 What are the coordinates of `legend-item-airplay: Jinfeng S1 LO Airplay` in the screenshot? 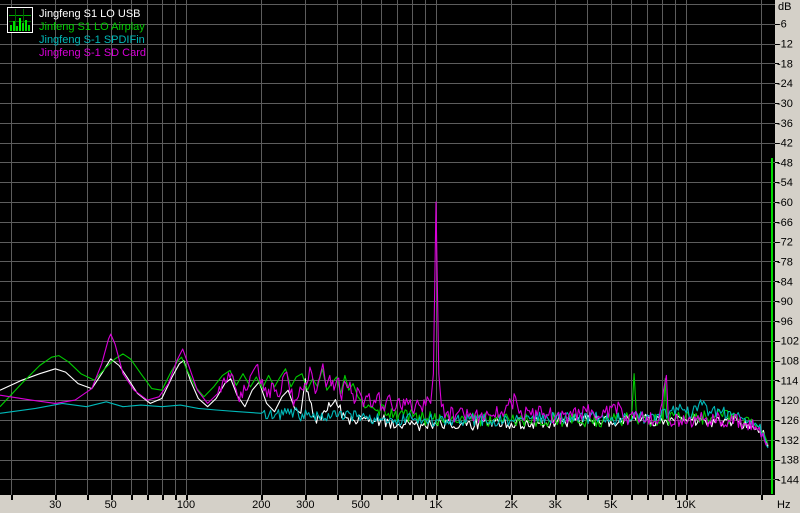 It's located at (92, 27).